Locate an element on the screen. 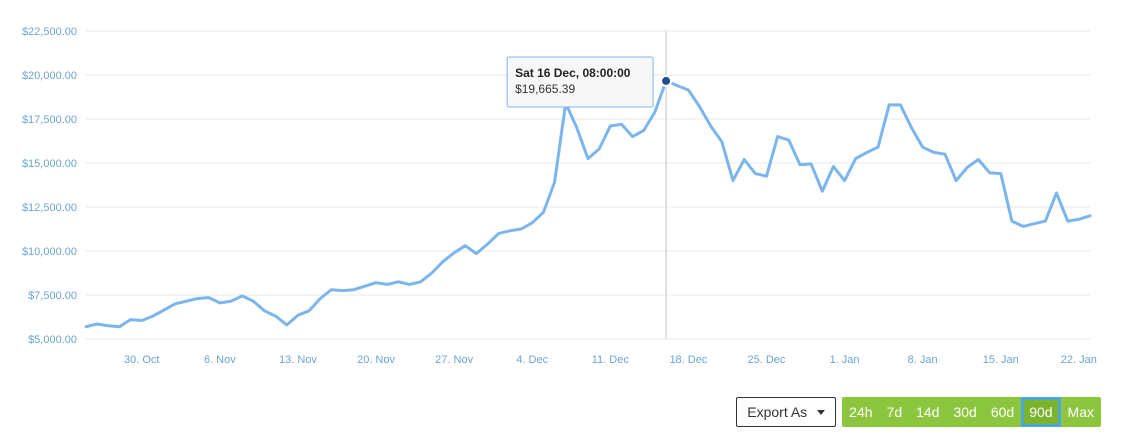 This screenshot has width=1123, height=444. range-button-max: Max is located at coordinates (1080, 412).